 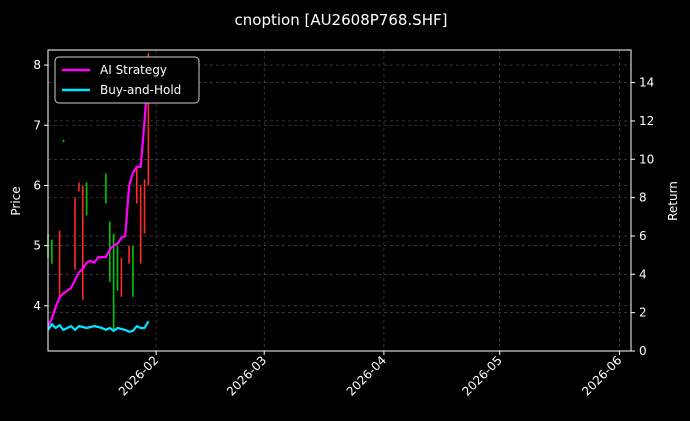 What do you see at coordinates (37, 65) in the screenshot?
I see `y-left-tick-label: 8` at bounding box center [37, 65].